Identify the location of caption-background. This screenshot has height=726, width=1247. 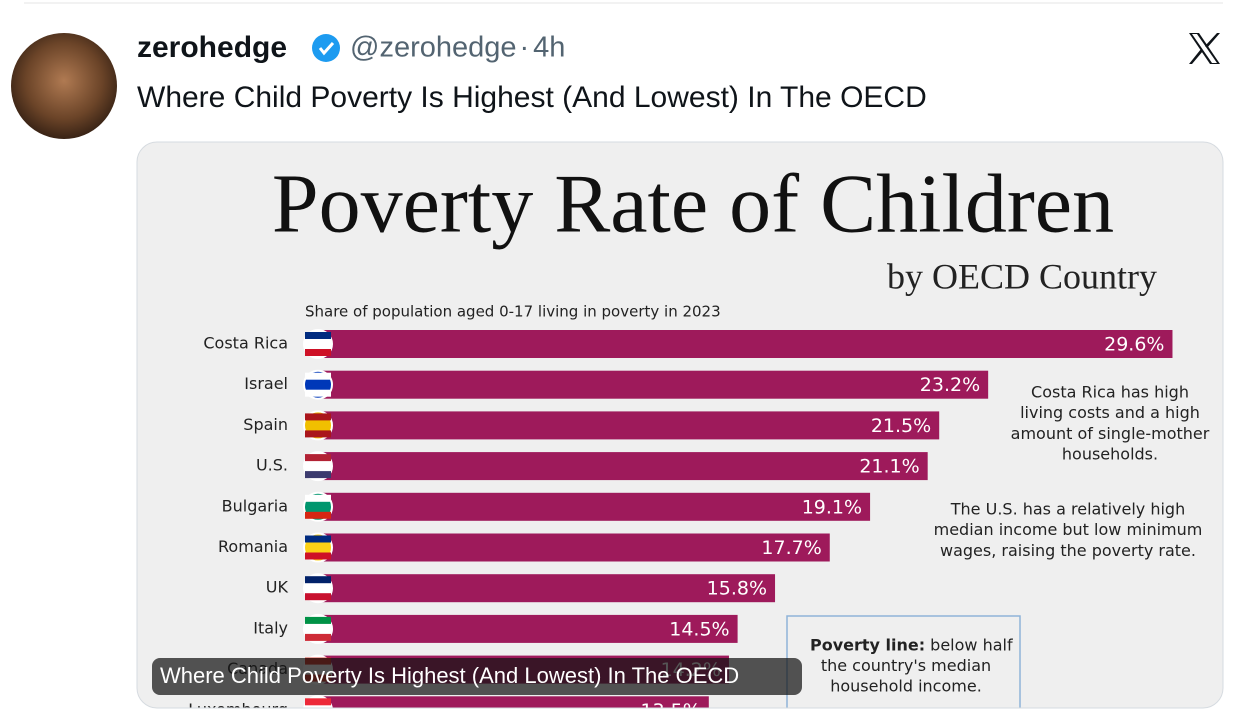
(477, 676).